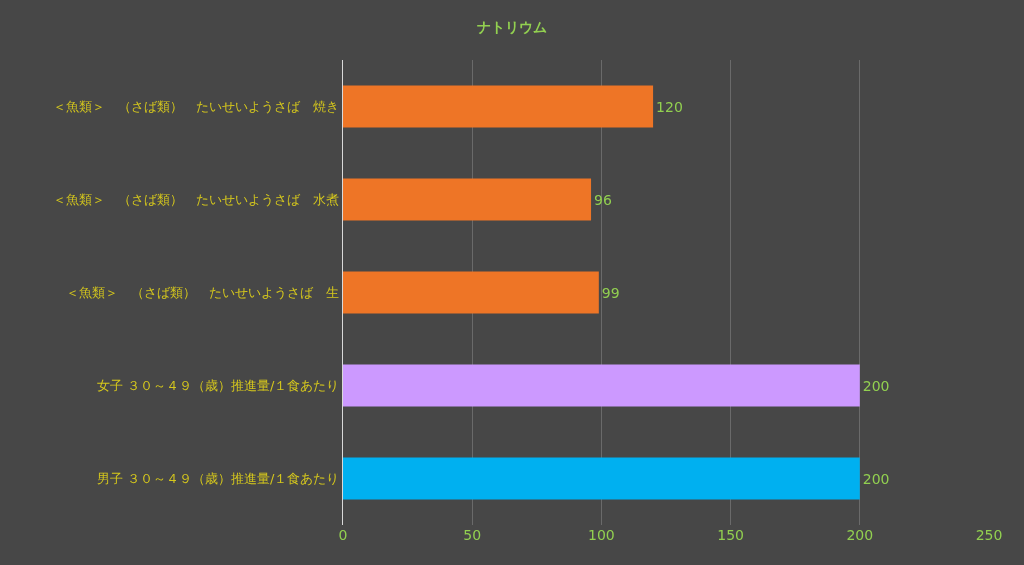  What do you see at coordinates (196, 107) in the screenshot?
I see `y-tick-label: ＜魚類＞ （さば類） たいせいようさば 焼き` at bounding box center [196, 107].